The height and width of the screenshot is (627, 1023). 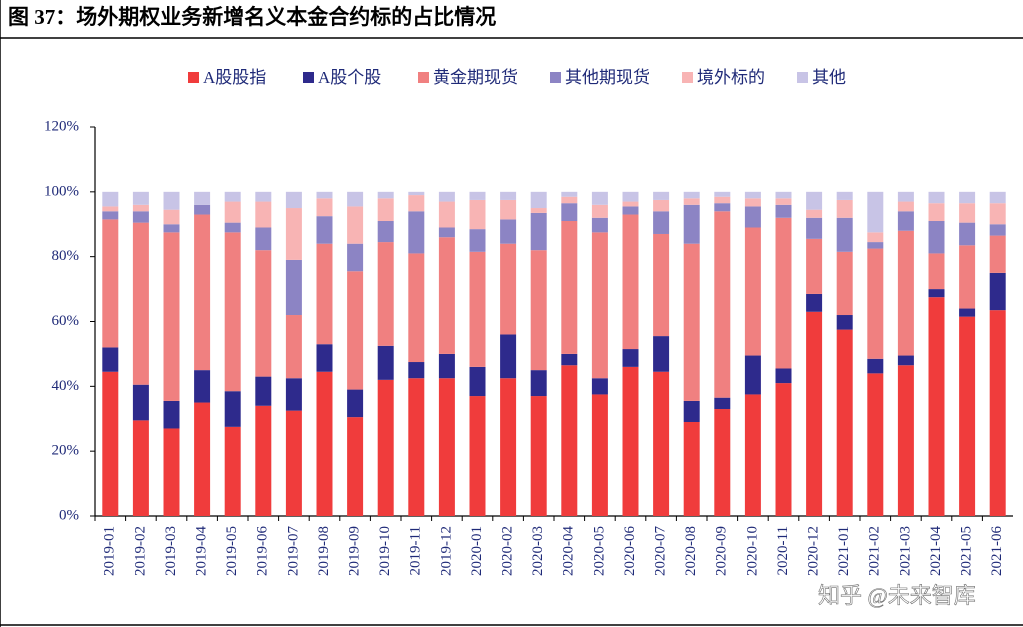 I want to click on x-tick-label: 2020-10, so click(x=752, y=551).